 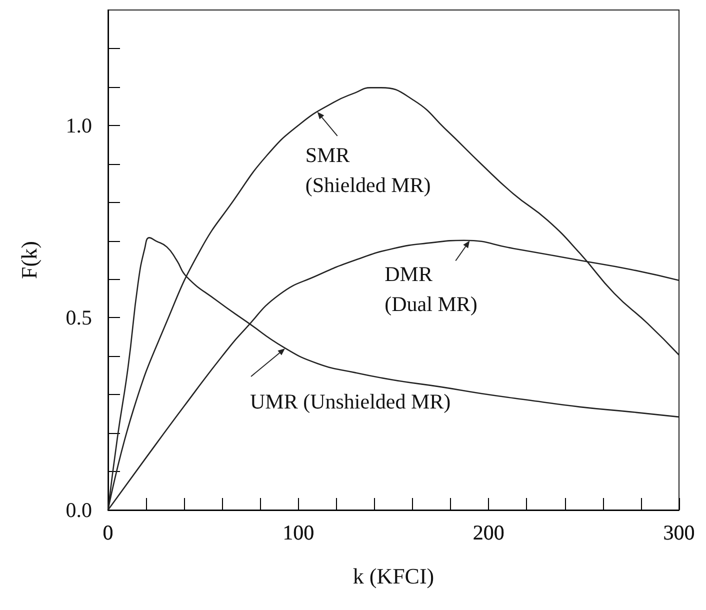 What do you see at coordinates (29, 260) in the screenshot?
I see `y-axis-title: F(k)` at bounding box center [29, 260].